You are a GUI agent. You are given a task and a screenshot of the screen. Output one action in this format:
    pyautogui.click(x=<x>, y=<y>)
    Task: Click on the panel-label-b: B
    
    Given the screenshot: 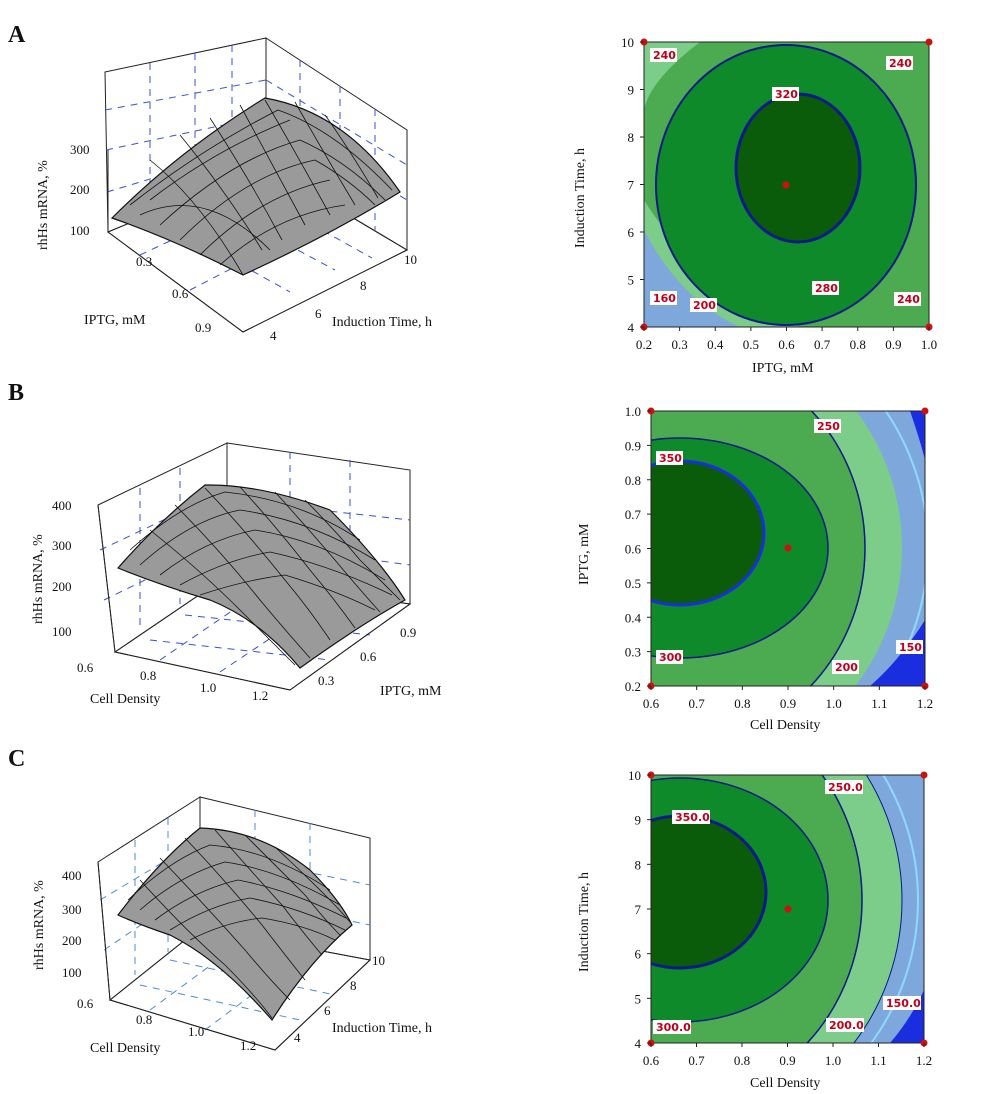 What is the action you would take?
    pyautogui.click(x=16, y=393)
    